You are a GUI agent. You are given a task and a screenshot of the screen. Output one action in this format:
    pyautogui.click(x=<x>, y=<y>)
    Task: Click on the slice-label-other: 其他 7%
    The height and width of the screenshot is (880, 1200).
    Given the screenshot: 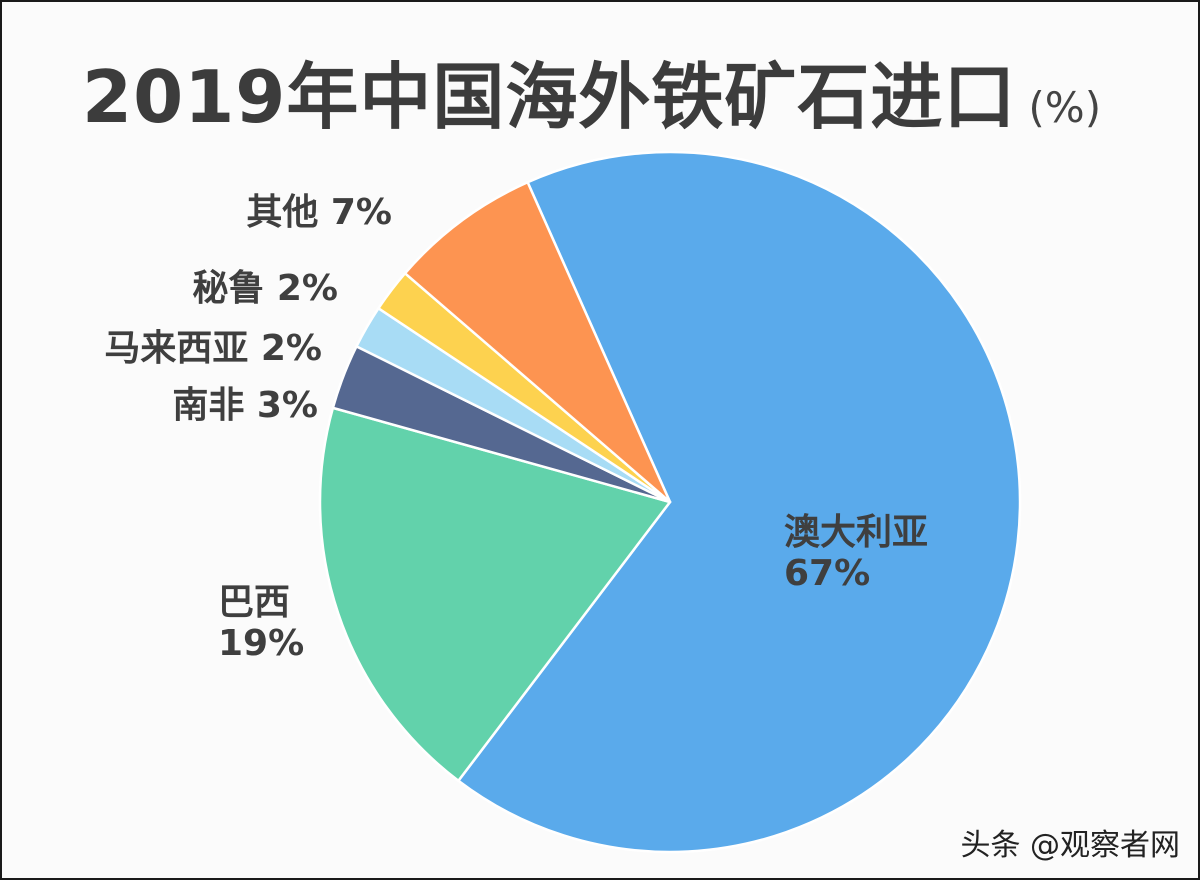 What is the action you would take?
    pyautogui.click(x=319, y=212)
    